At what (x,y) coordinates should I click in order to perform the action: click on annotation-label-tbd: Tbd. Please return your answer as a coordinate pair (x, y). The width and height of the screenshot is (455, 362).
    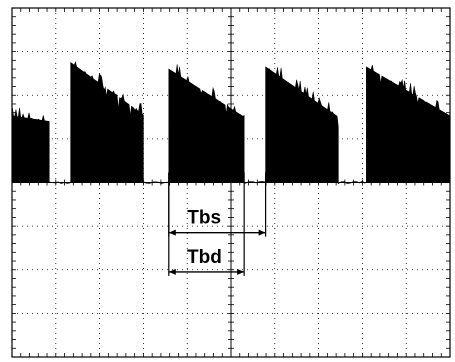
    Looking at the image, I should click on (204, 257).